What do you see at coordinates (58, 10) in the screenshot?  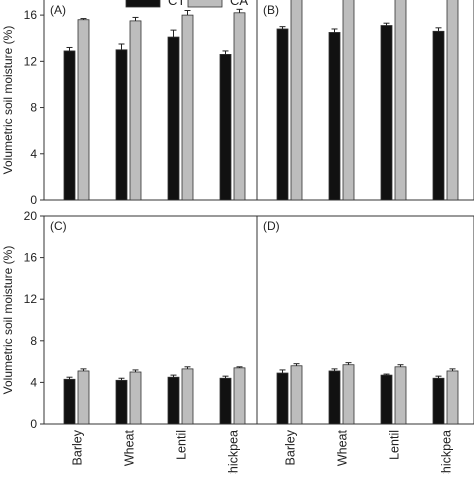 I see `panel-label: (A)` at bounding box center [58, 10].